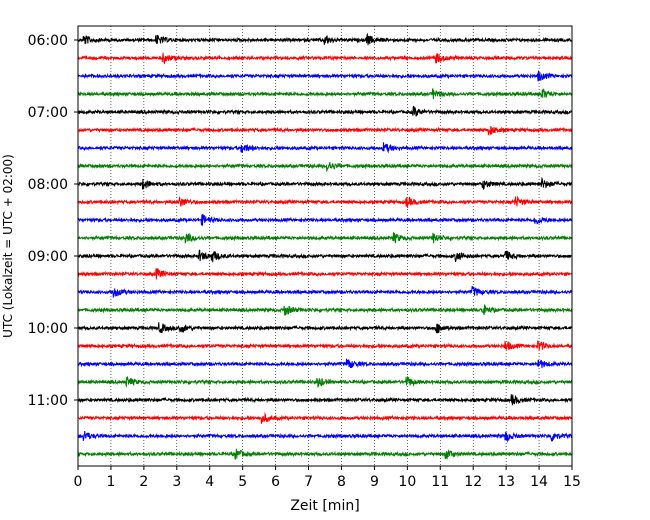 The width and height of the screenshot is (650, 520). I want to click on y-axis-label: UTC (Lokalzeit = UTC + 02:00), so click(8, 246).